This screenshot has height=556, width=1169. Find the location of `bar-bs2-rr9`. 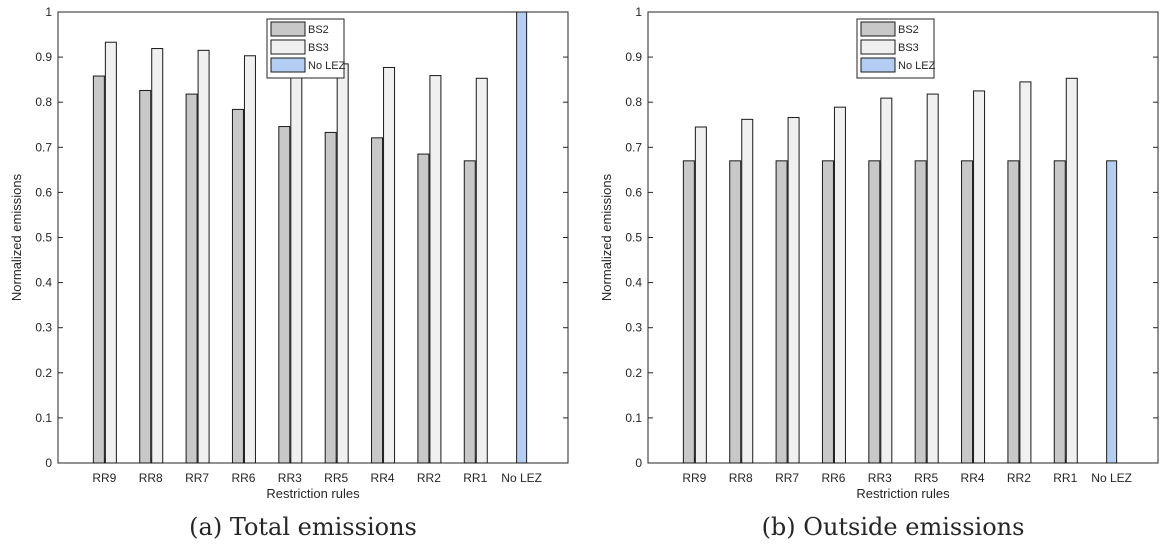

bar-bs2-rr9 is located at coordinates (688, 312).